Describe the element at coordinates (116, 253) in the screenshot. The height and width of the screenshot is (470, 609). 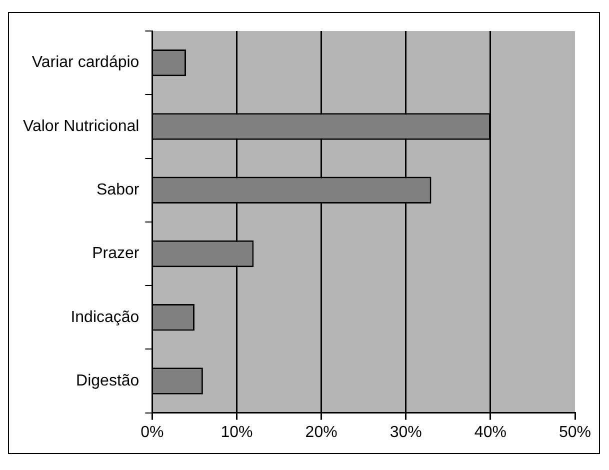
I see `y-tick-label: Prazer` at that location.